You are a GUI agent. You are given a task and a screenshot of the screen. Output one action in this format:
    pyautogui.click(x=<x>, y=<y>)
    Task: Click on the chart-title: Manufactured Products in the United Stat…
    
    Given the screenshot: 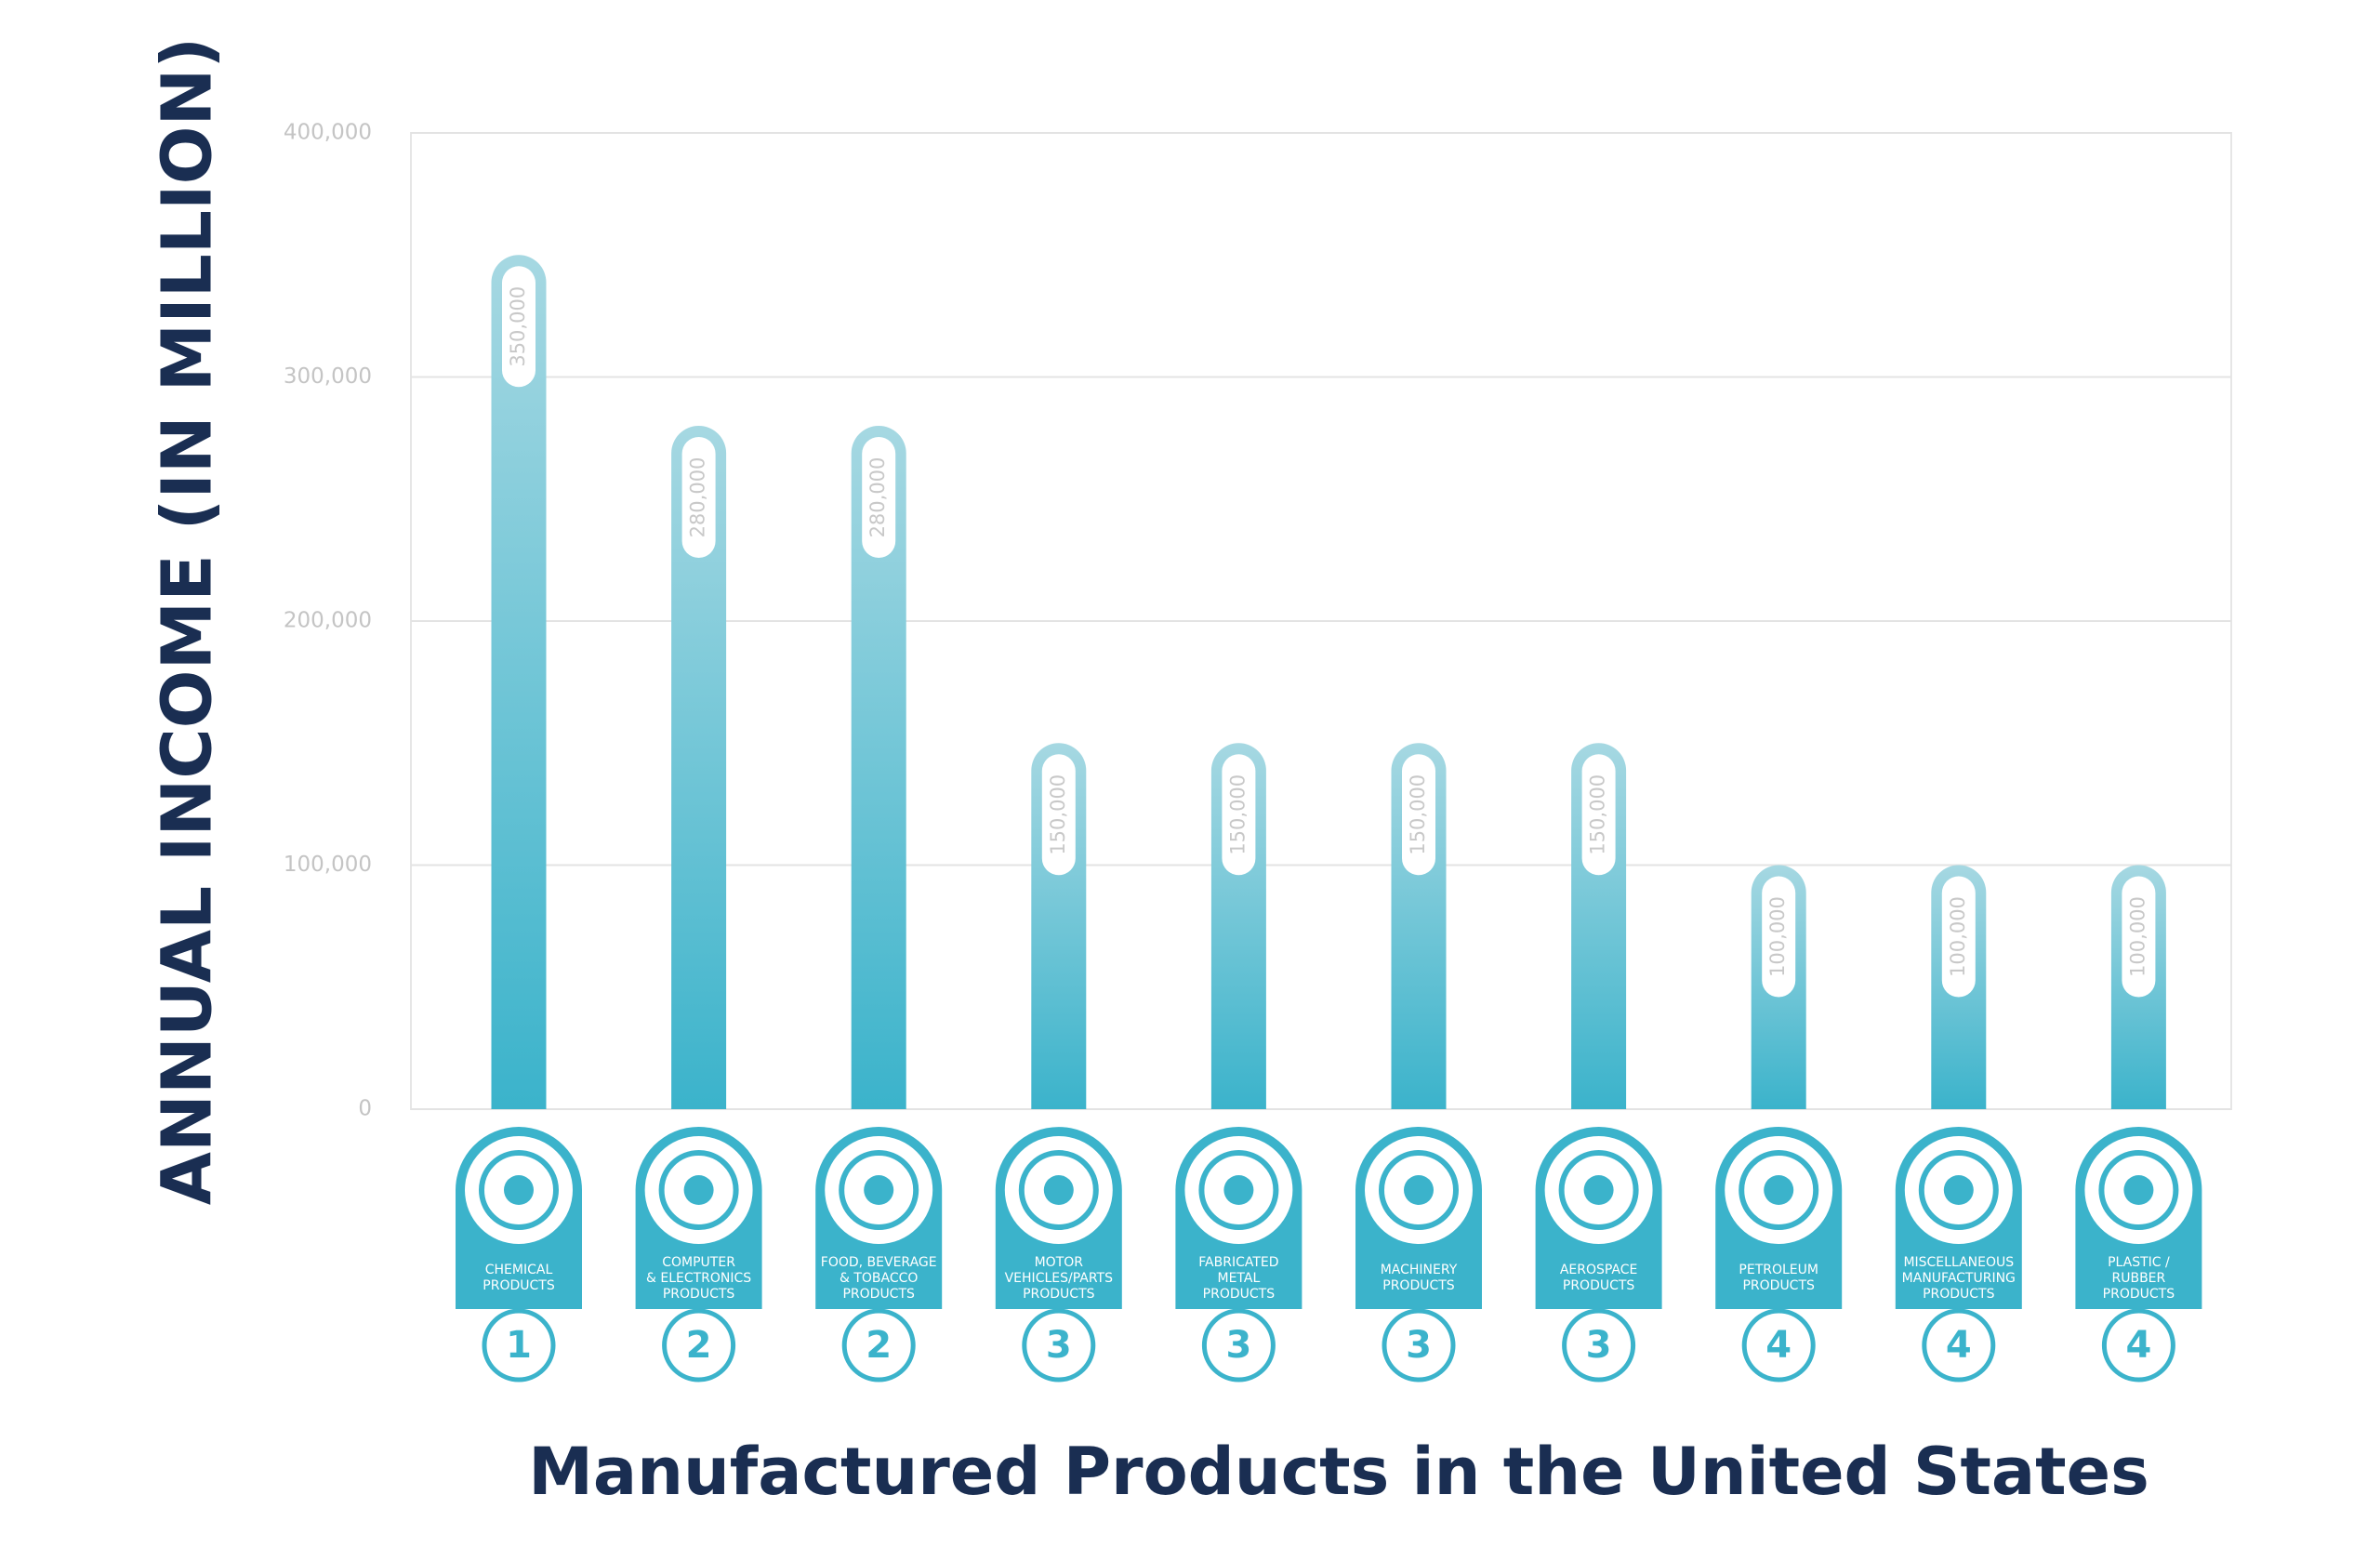 What is the action you would take?
    pyautogui.click(x=1338, y=1472)
    